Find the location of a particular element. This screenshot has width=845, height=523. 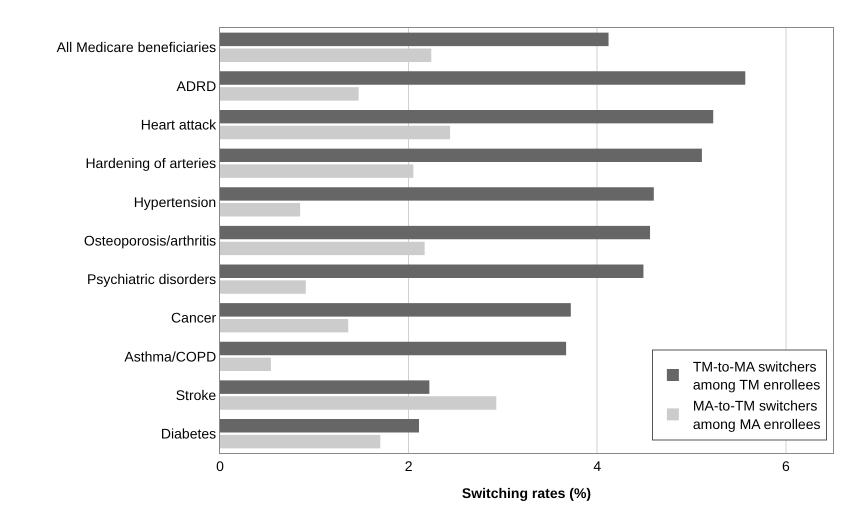

x-tick-label: 4 is located at coordinates (597, 466).